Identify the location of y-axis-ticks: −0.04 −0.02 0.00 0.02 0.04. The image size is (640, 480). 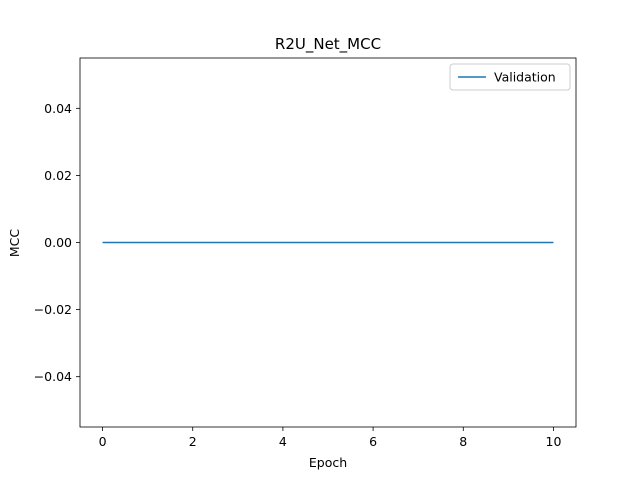
(57, 242).